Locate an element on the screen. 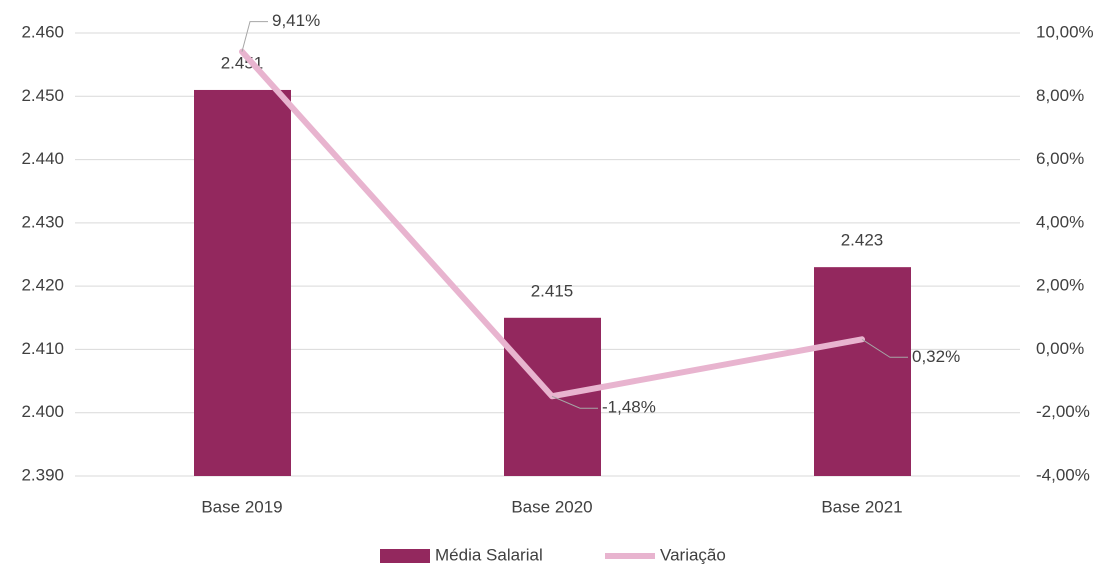 The height and width of the screenshot is (569, 1113). y-tick-label: 2.390 is located at coordinates (42, 474).